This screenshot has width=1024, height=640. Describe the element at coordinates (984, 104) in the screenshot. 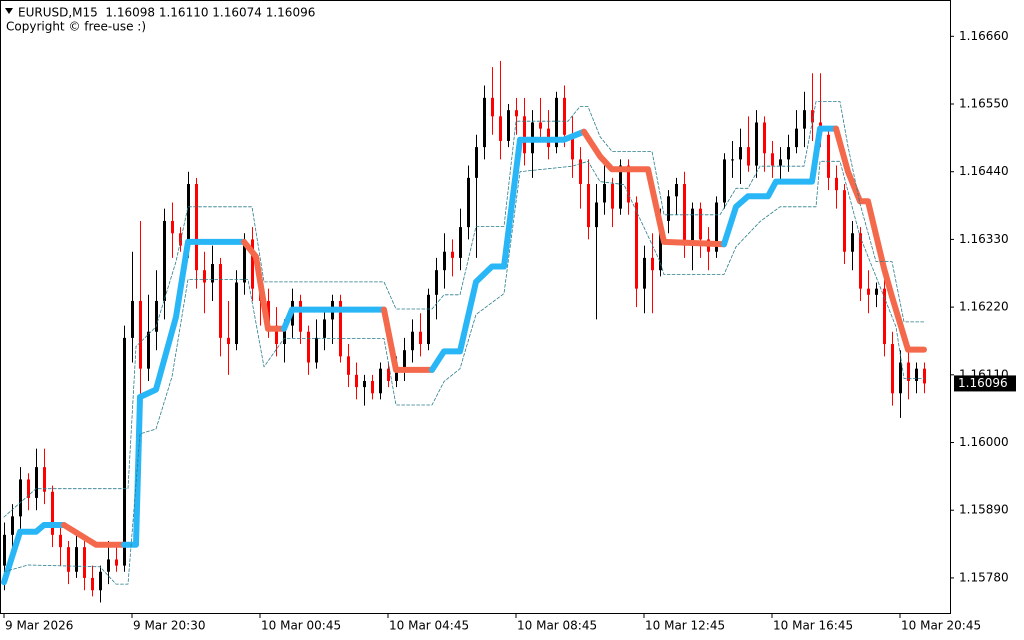

I see `y-tick-label: 1.16550` at that location.